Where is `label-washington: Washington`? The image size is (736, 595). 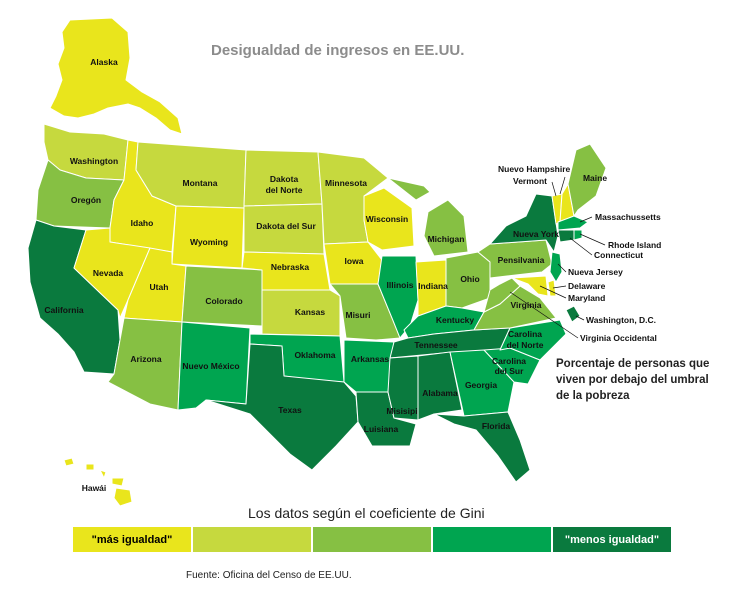 label-washington: Washington is located at coordinates (94, 161).